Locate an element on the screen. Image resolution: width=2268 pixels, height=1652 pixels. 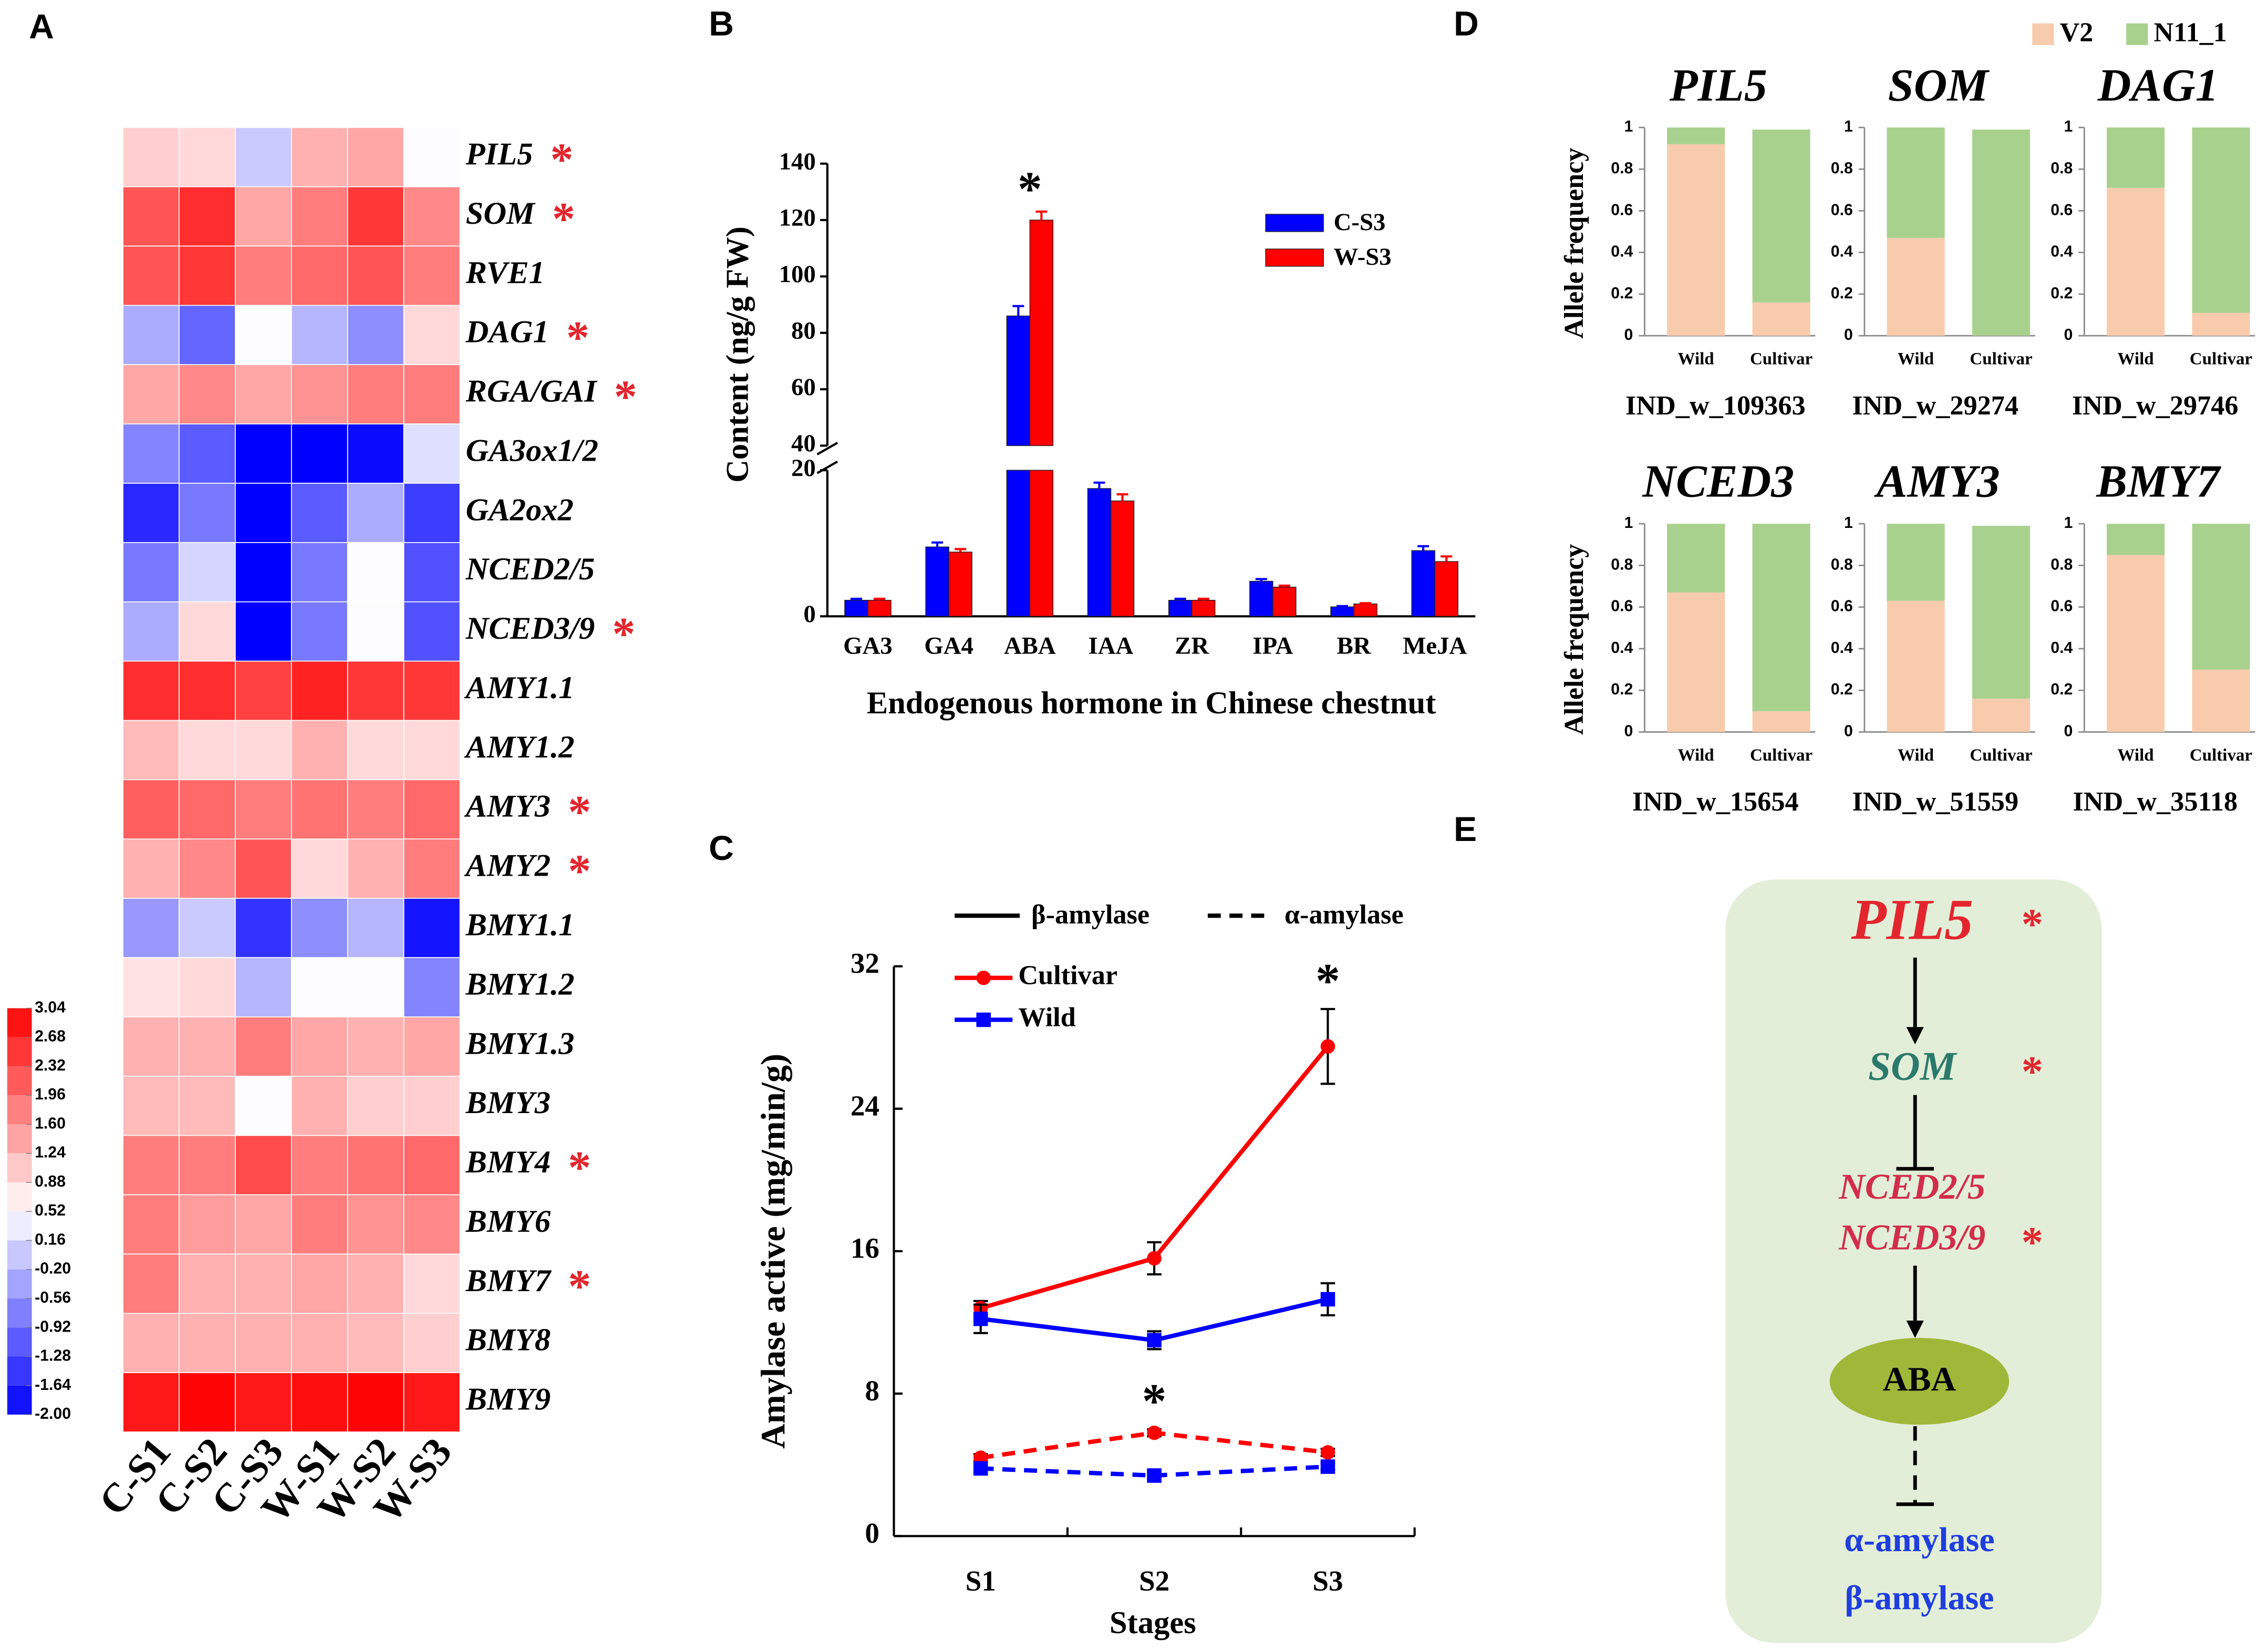
node-label: NCED3/9 is located at coordinates (1911, 1237).